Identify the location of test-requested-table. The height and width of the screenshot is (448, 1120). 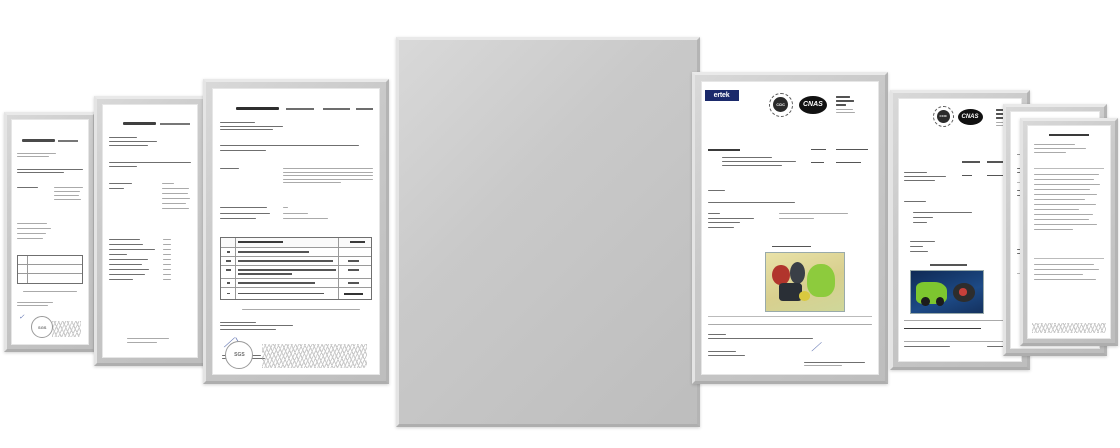
(296, 269).